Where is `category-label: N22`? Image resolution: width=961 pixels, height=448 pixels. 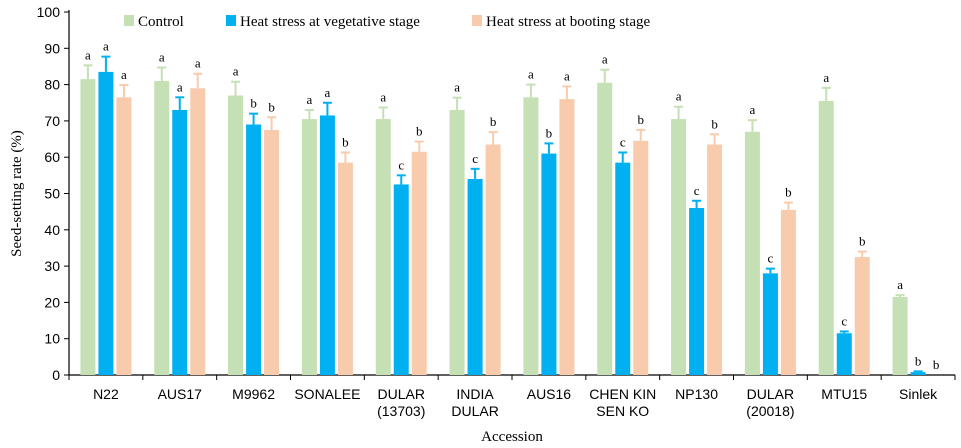 category-label: N22 is located at coordinates (106, 394).